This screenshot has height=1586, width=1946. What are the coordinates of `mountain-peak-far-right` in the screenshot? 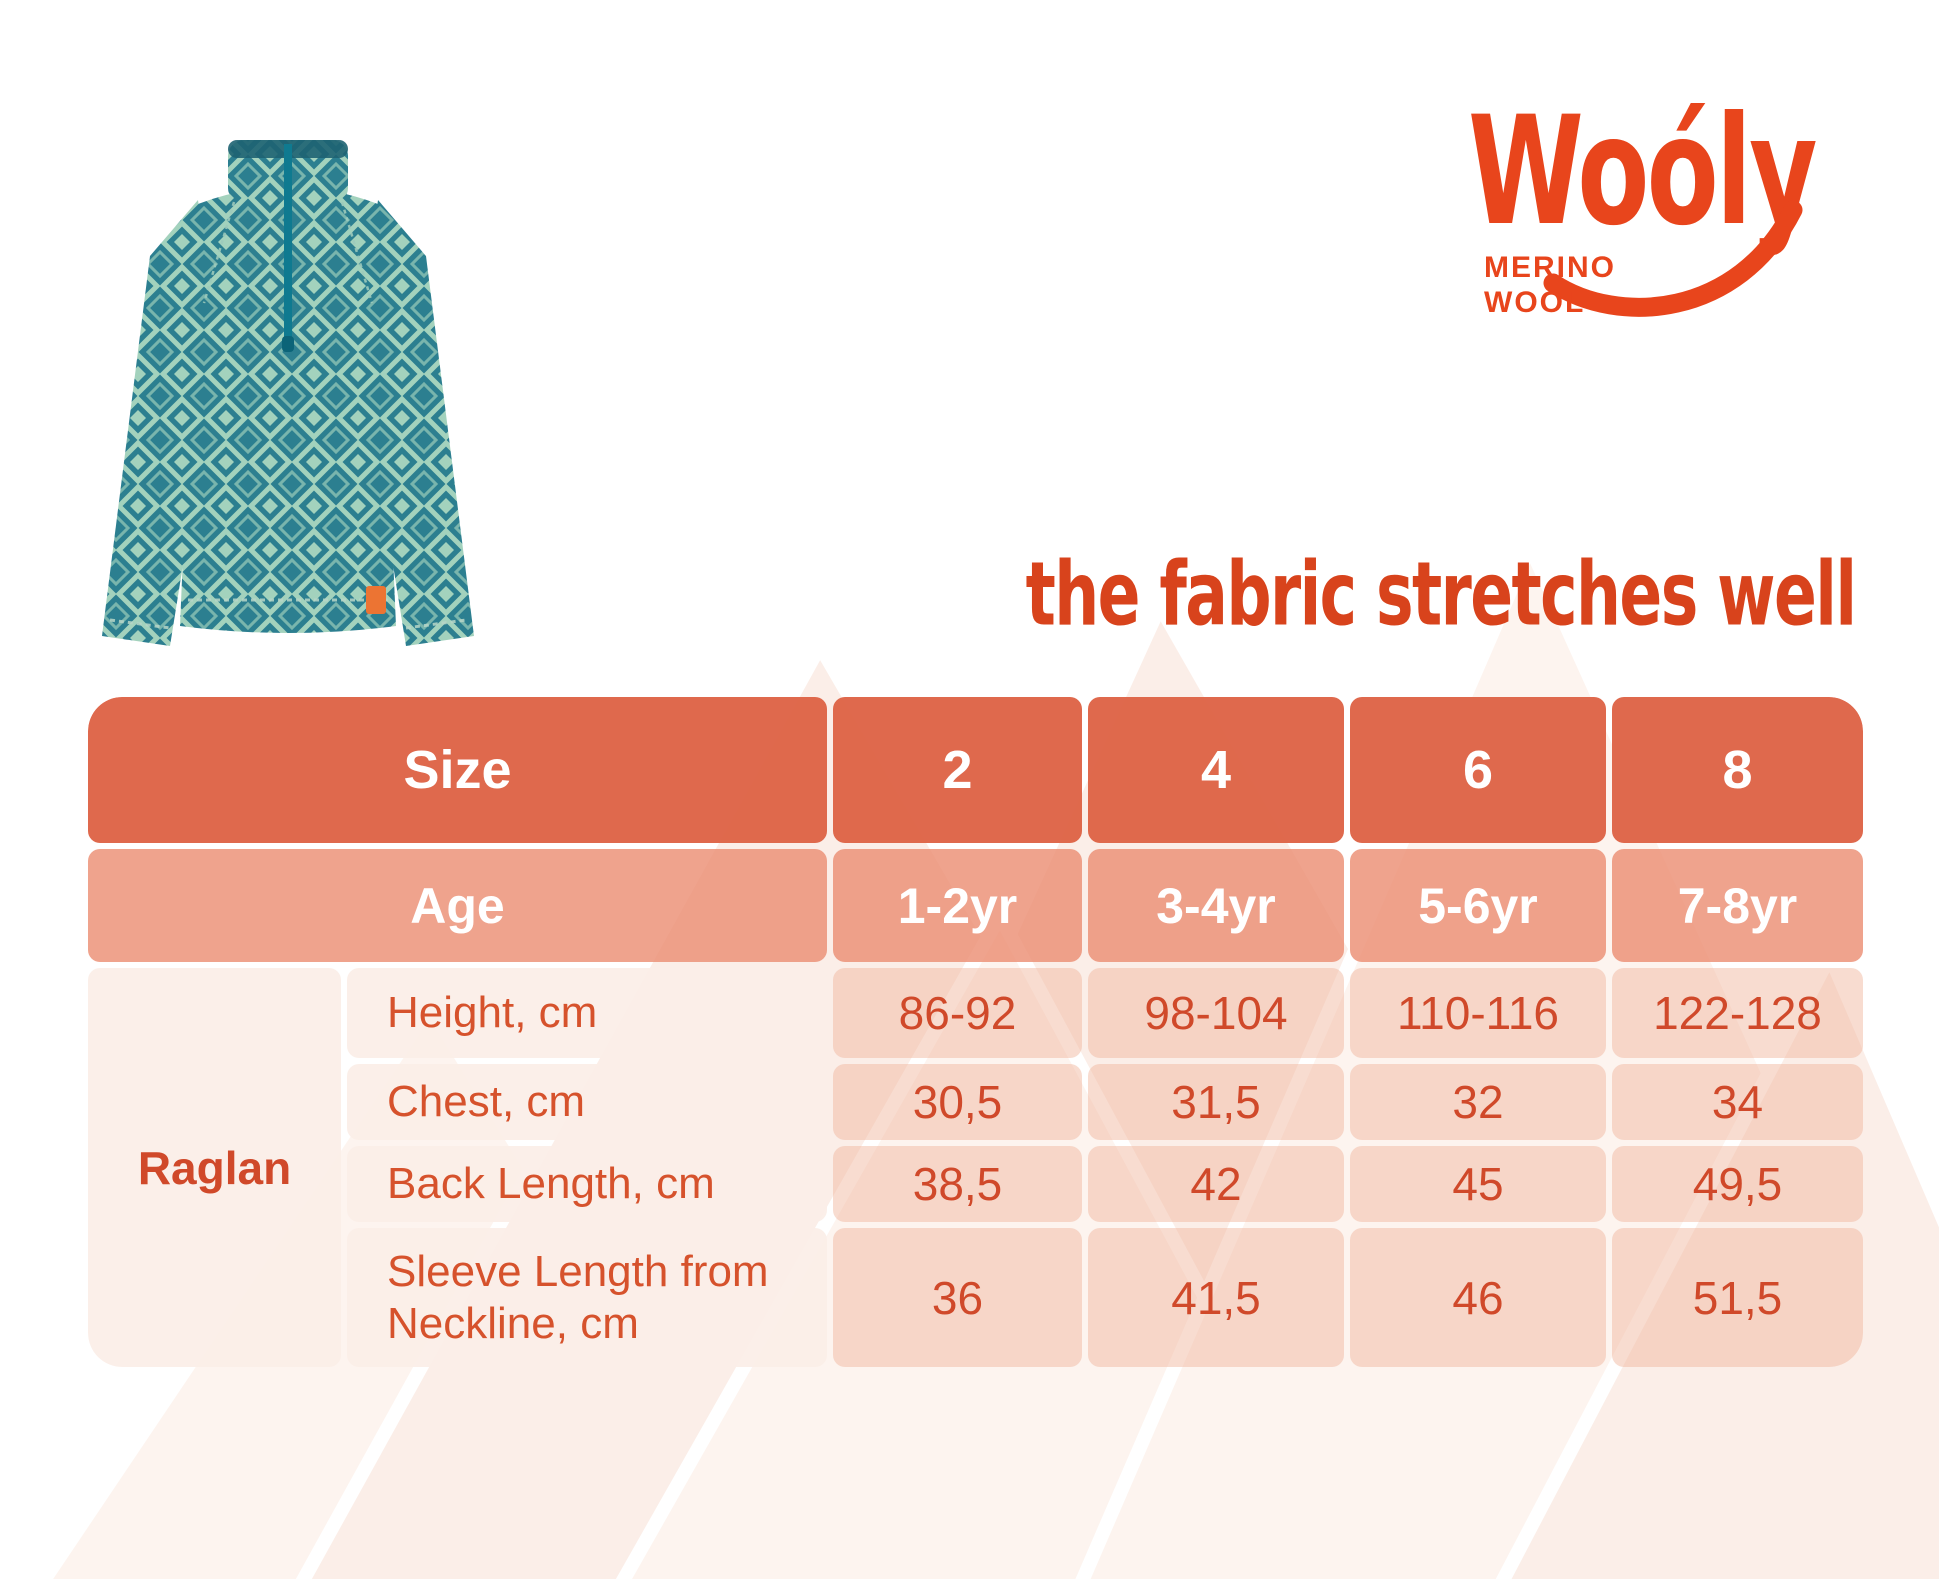 It's located at (1719, 1267).